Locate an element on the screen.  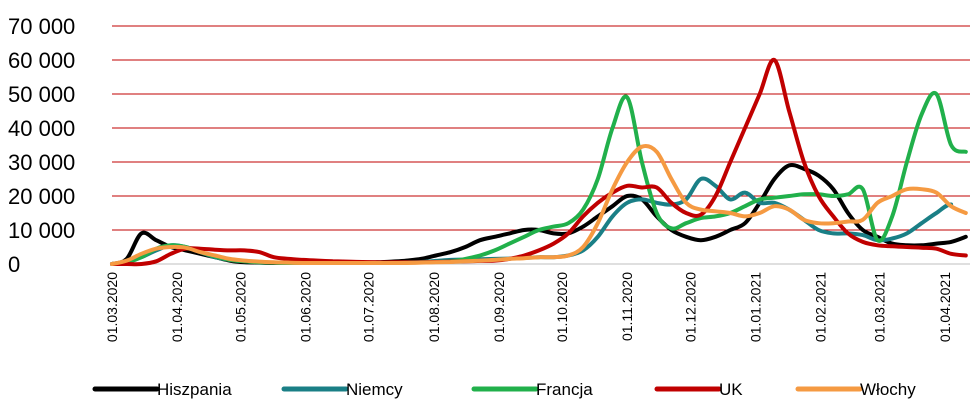
y-tick-label: 20 000 is located at coordinates (41, 196).